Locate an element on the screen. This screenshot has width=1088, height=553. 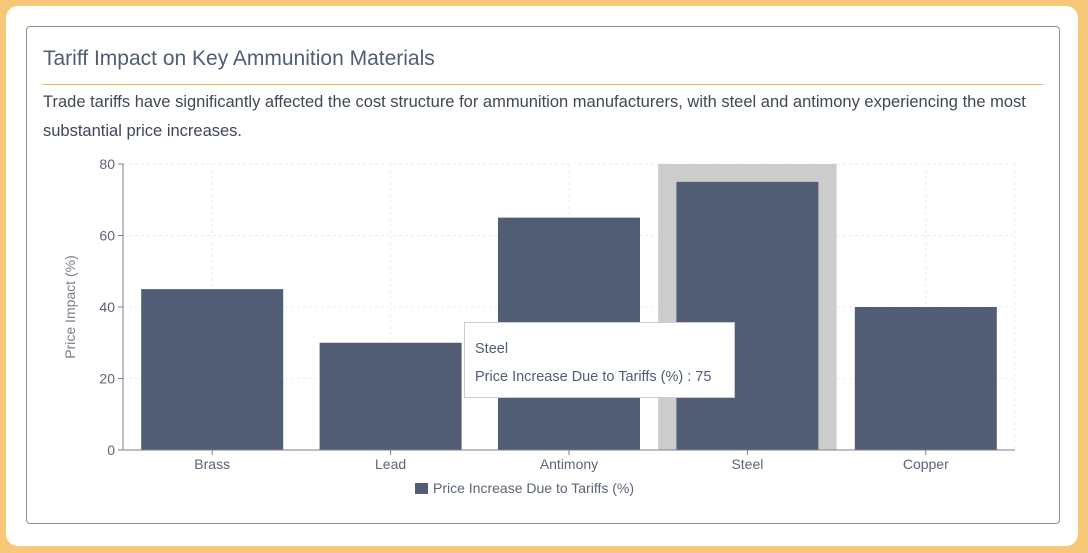
legend-swatch is located at coordinates (421, 488).